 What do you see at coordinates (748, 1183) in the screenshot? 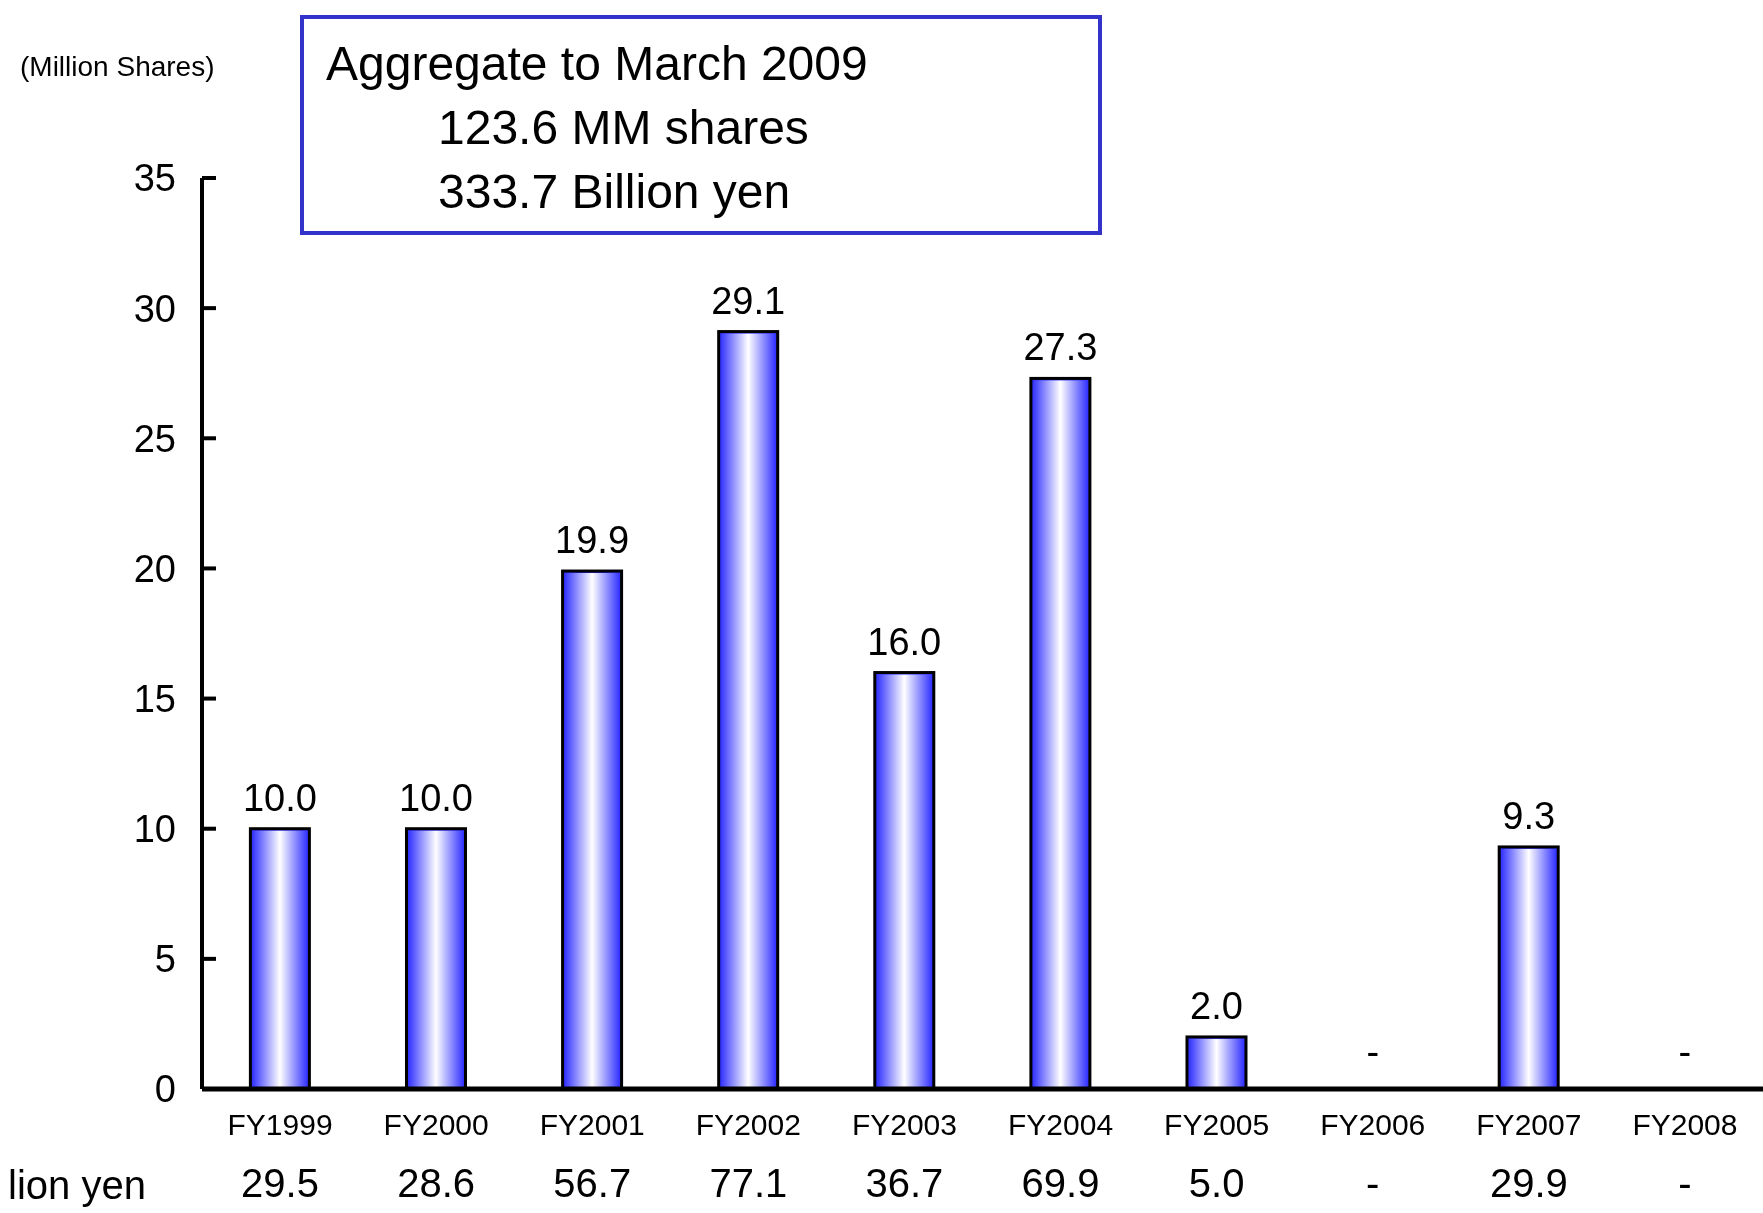
I see `text: 77.1` at bounding box center [748, 1183].